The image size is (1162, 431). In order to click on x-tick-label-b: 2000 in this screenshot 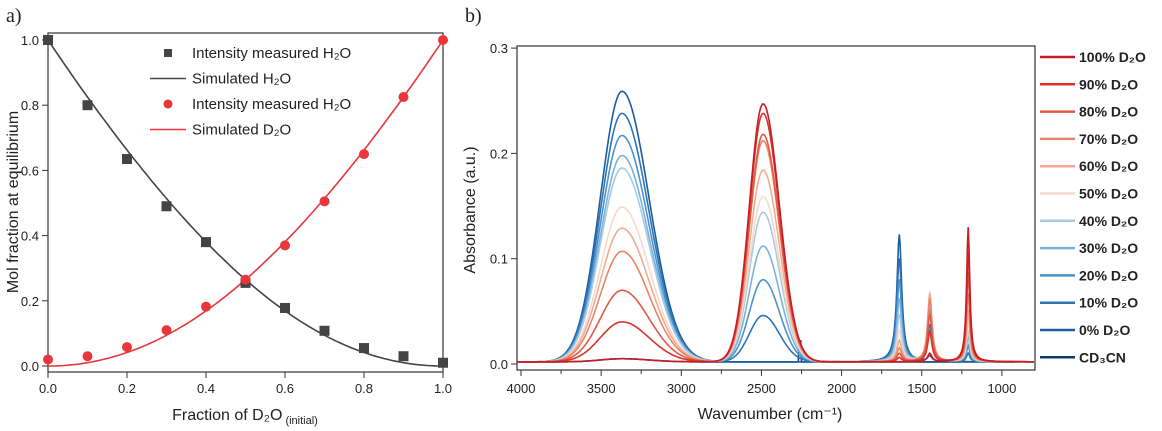, I will do `click(841, 388)`.